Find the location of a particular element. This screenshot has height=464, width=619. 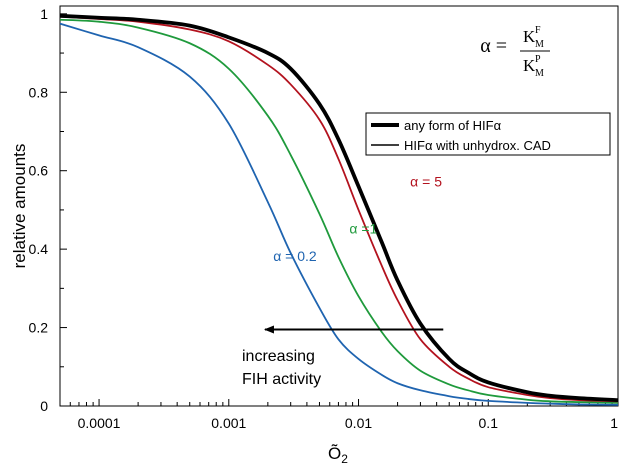

formula-denominator-sub: M is located at coordinates (539, 73).